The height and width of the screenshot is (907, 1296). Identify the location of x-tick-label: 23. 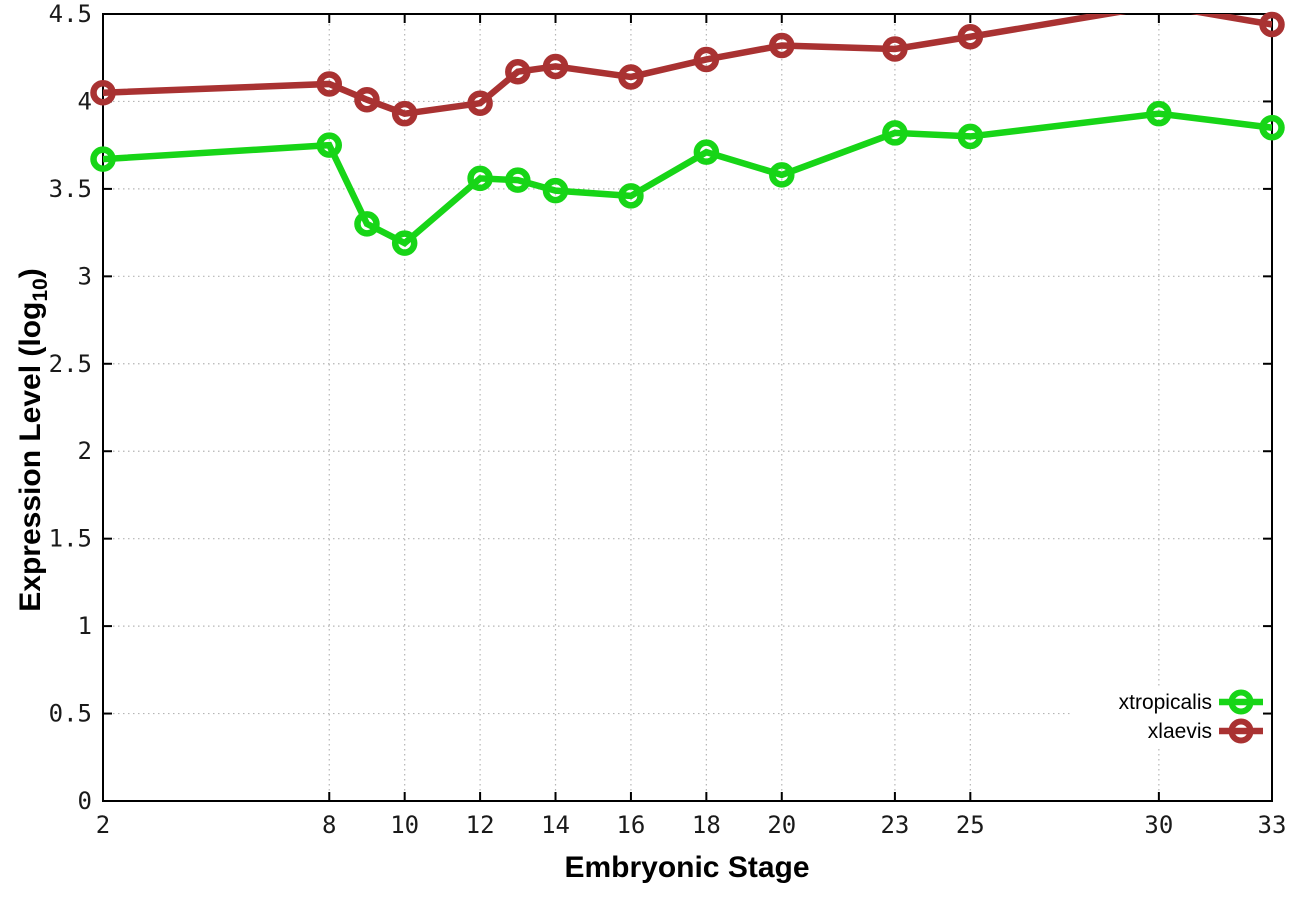
(894, 825).